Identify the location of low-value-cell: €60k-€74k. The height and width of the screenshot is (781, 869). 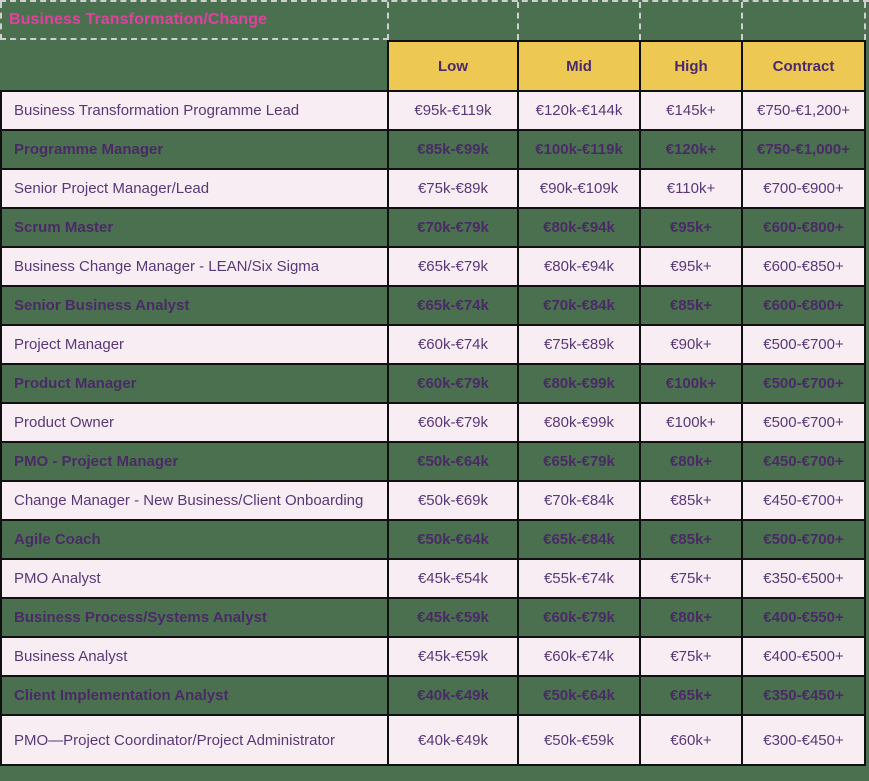
(454, 345).